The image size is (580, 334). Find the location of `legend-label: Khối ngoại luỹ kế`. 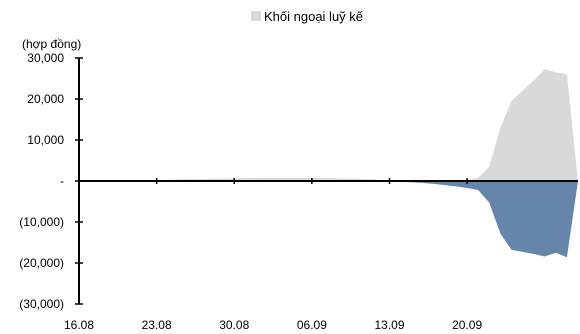

legend-label: Khối ngoại luỹ kế is located at coordinates (314, 16).